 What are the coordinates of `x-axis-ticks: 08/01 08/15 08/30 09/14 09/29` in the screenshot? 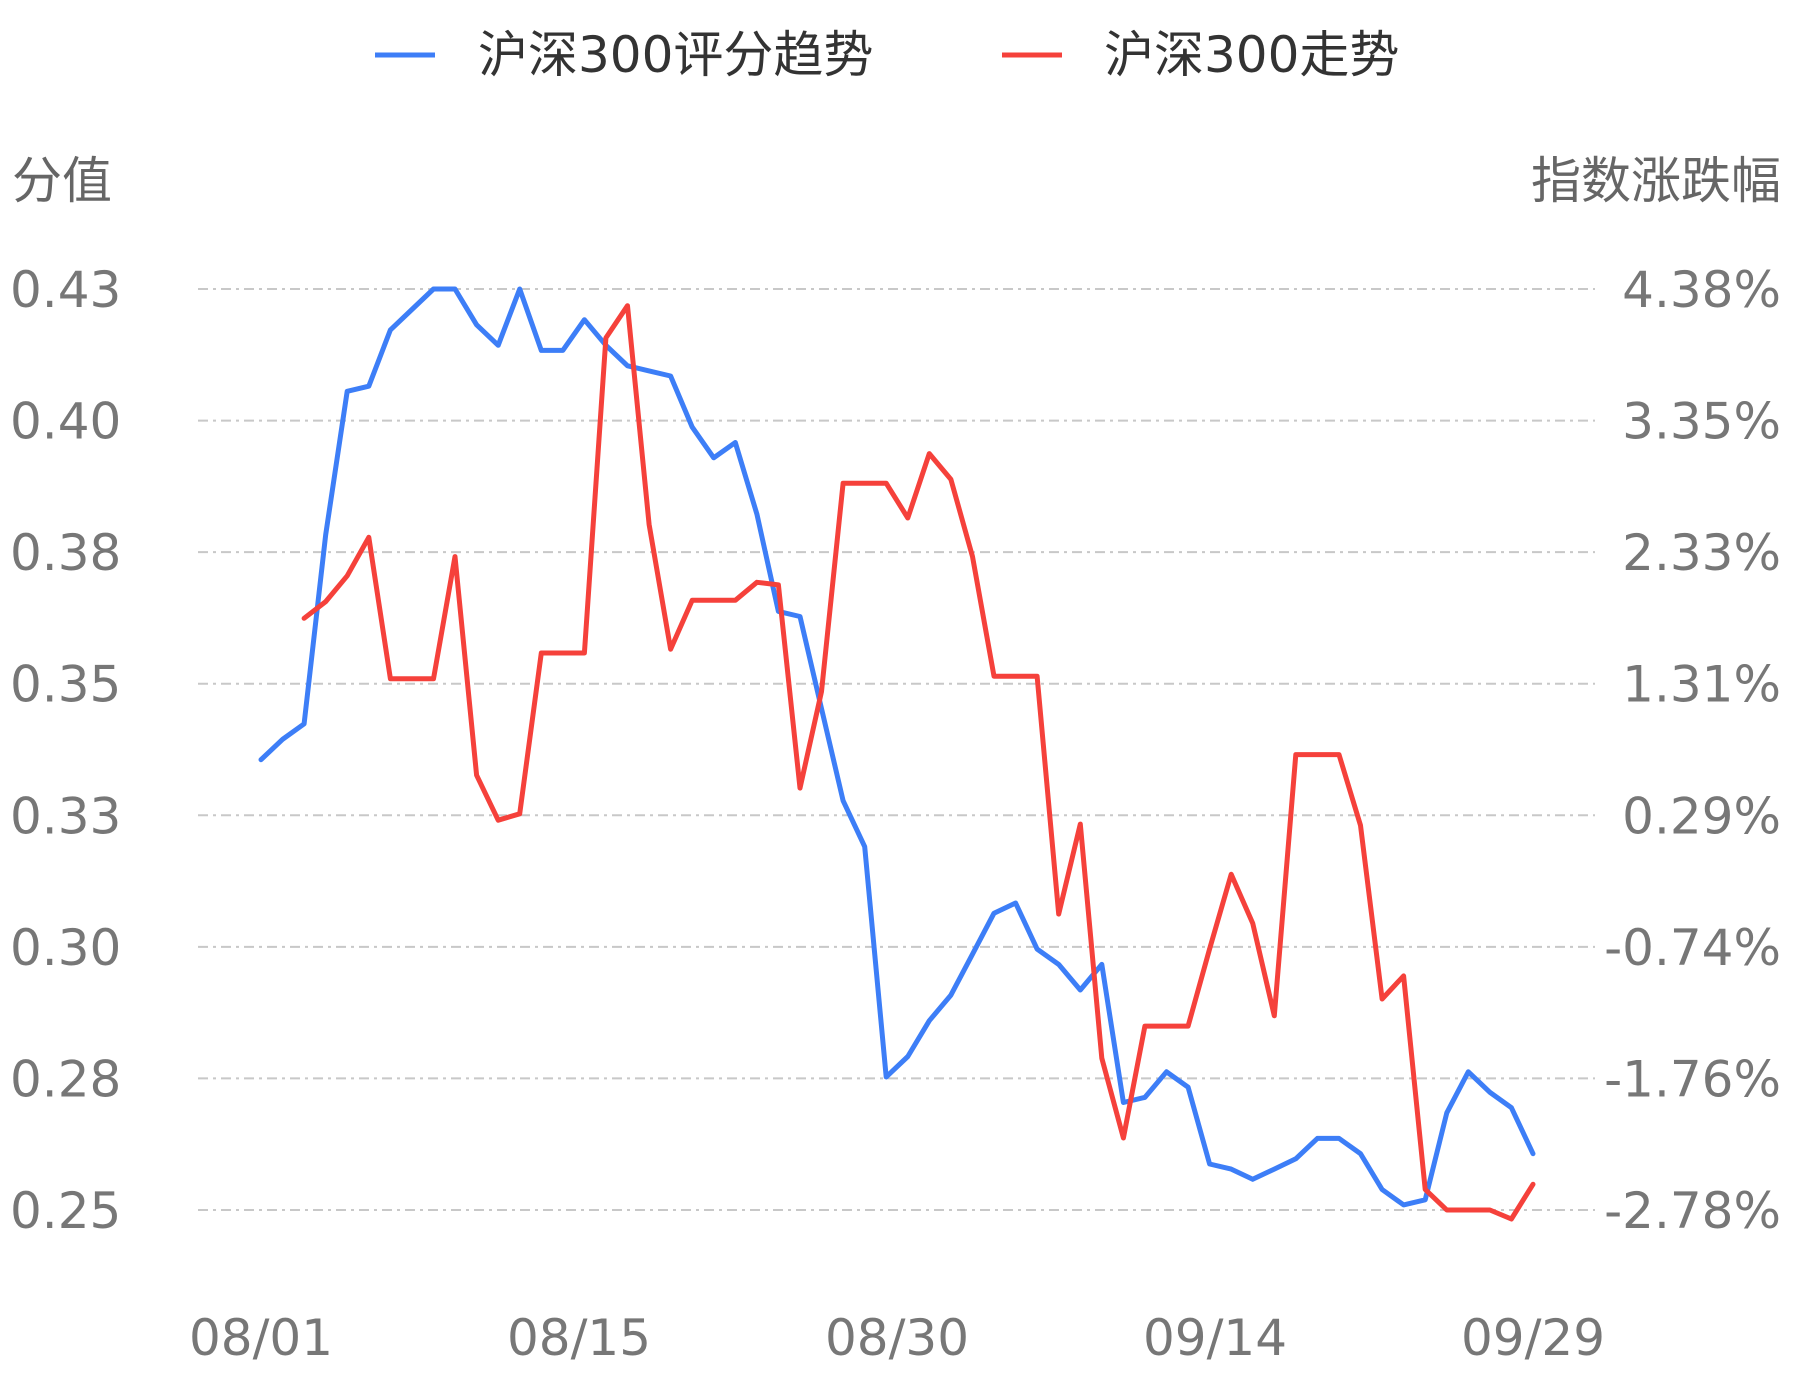 It's located at (897, 1338).